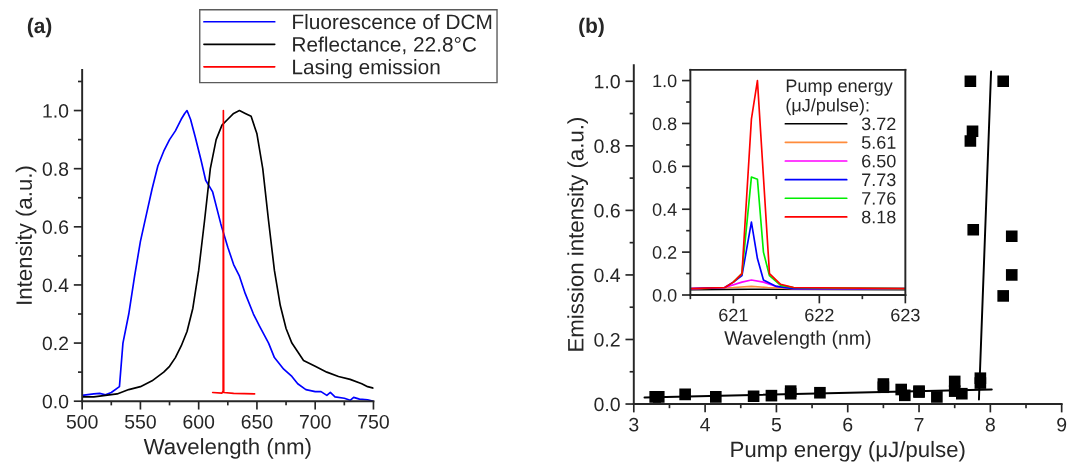 The width and height of the screenshot is (1067, 472). What do you see at coordinates (373, 421) in the screenshot?
I see `x-tick-label: 750` at bounding box center [373, 421].